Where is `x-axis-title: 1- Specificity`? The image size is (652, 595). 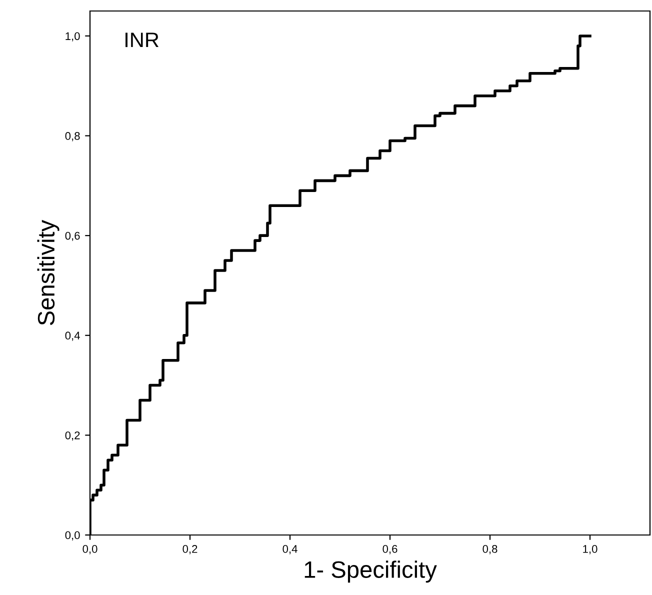
x-axis-title: 1- Specificity is located at coordinates (370, 571).